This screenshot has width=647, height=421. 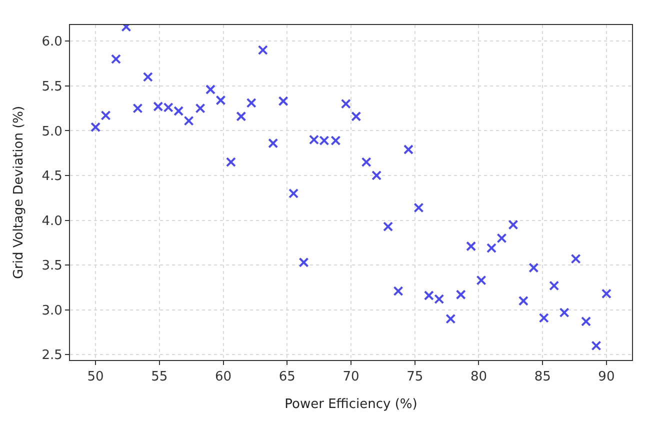 I want to click on x-tick-label: 90, so click(x=606, y=377).